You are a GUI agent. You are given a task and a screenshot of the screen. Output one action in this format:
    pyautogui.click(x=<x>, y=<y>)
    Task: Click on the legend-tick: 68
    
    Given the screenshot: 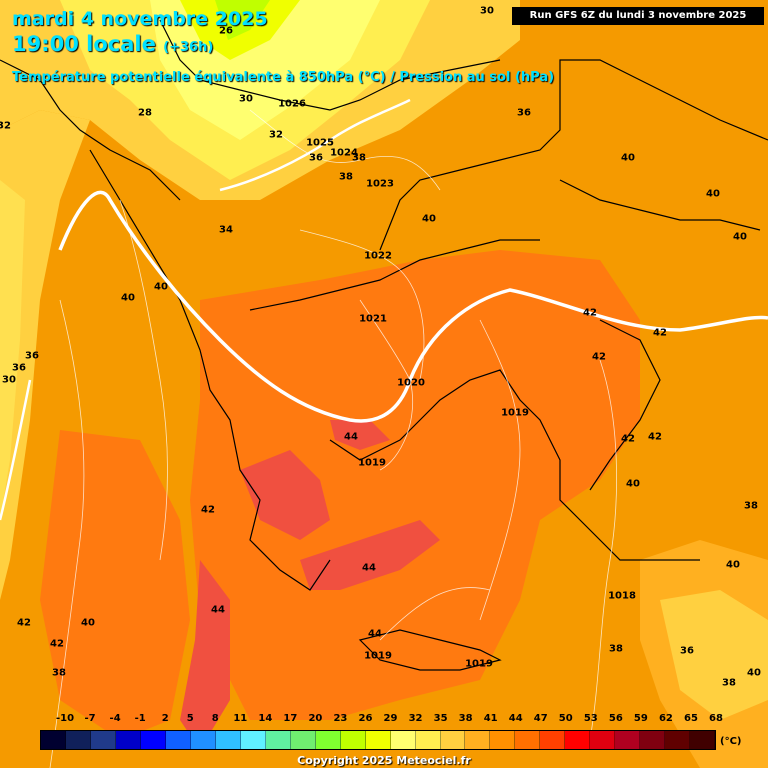 What is the action you would take?
    pyautogui.click(x=716, y=718)
    